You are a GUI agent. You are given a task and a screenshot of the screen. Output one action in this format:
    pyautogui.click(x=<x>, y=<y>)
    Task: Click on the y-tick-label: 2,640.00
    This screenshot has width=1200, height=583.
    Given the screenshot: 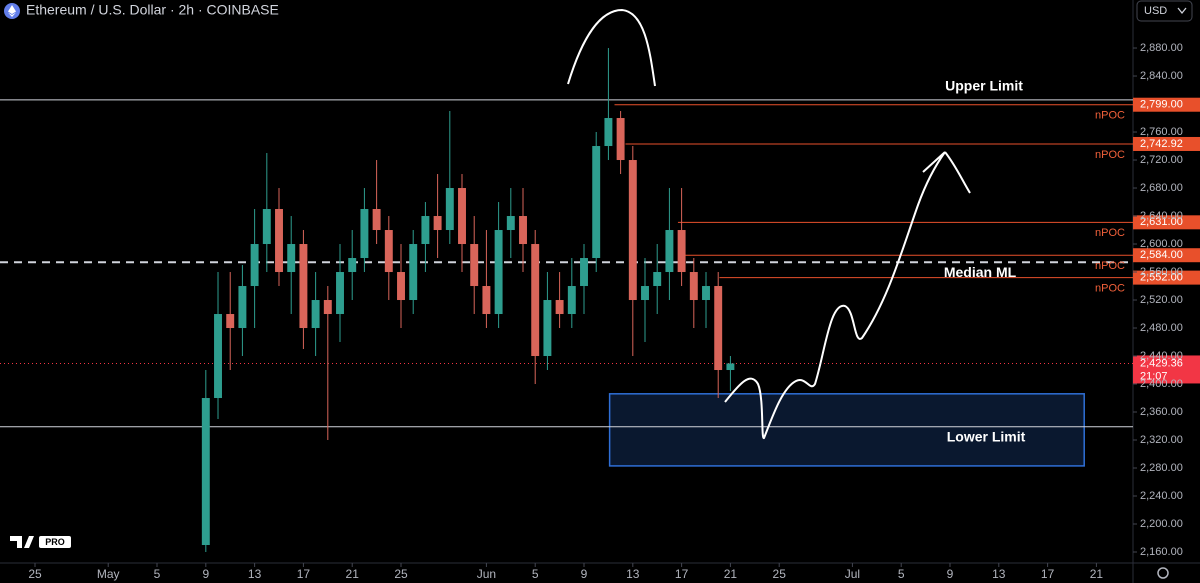 What is the action you would take?
    pyautogui.click(x=1161, y=216)
    